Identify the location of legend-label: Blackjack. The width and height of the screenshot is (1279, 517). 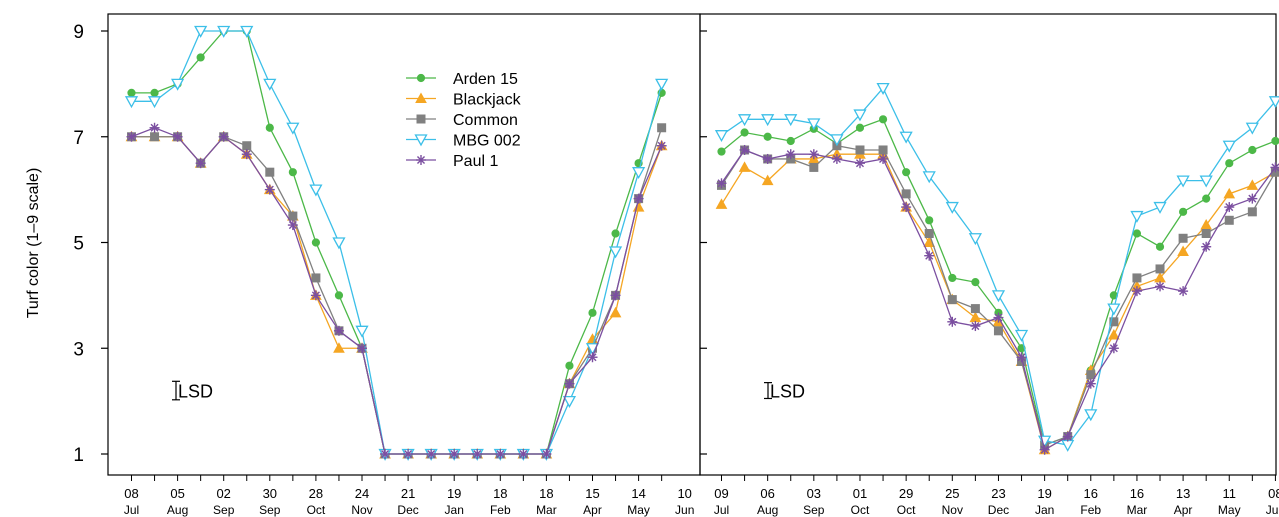
(487, 100).